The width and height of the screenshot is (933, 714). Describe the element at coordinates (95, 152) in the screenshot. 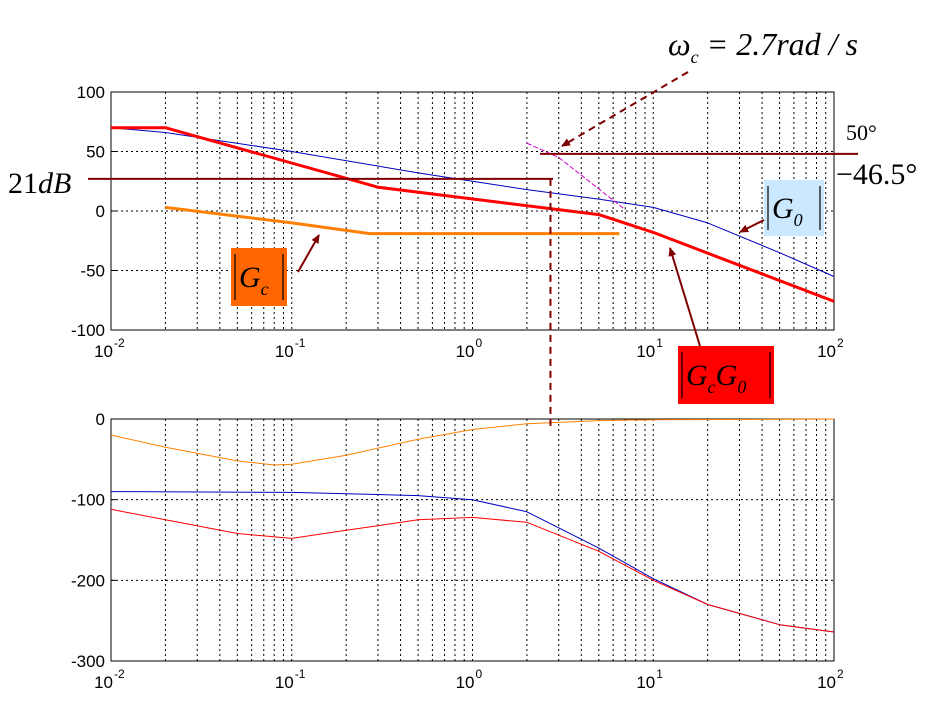

I see `magnitude-ytick-label: 50` at that location.